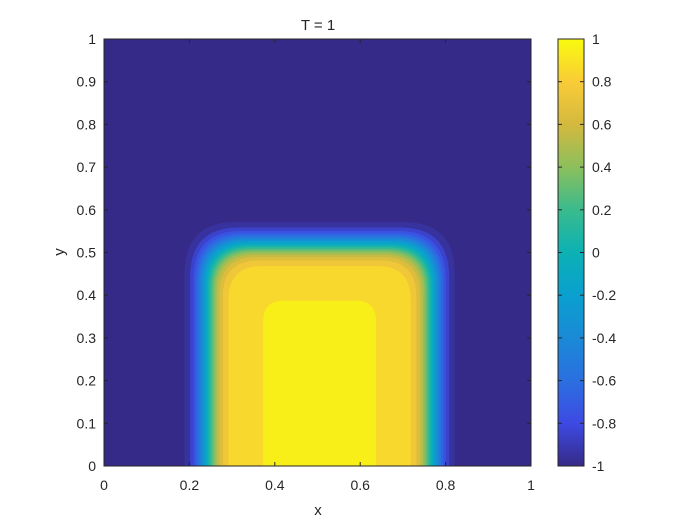 Image resolution: width=700 pixels, height=525 pixels. Describe the element at coordinates (596, 253) in the screenshot. I see `colorbar-tick-label: 0` at that location.